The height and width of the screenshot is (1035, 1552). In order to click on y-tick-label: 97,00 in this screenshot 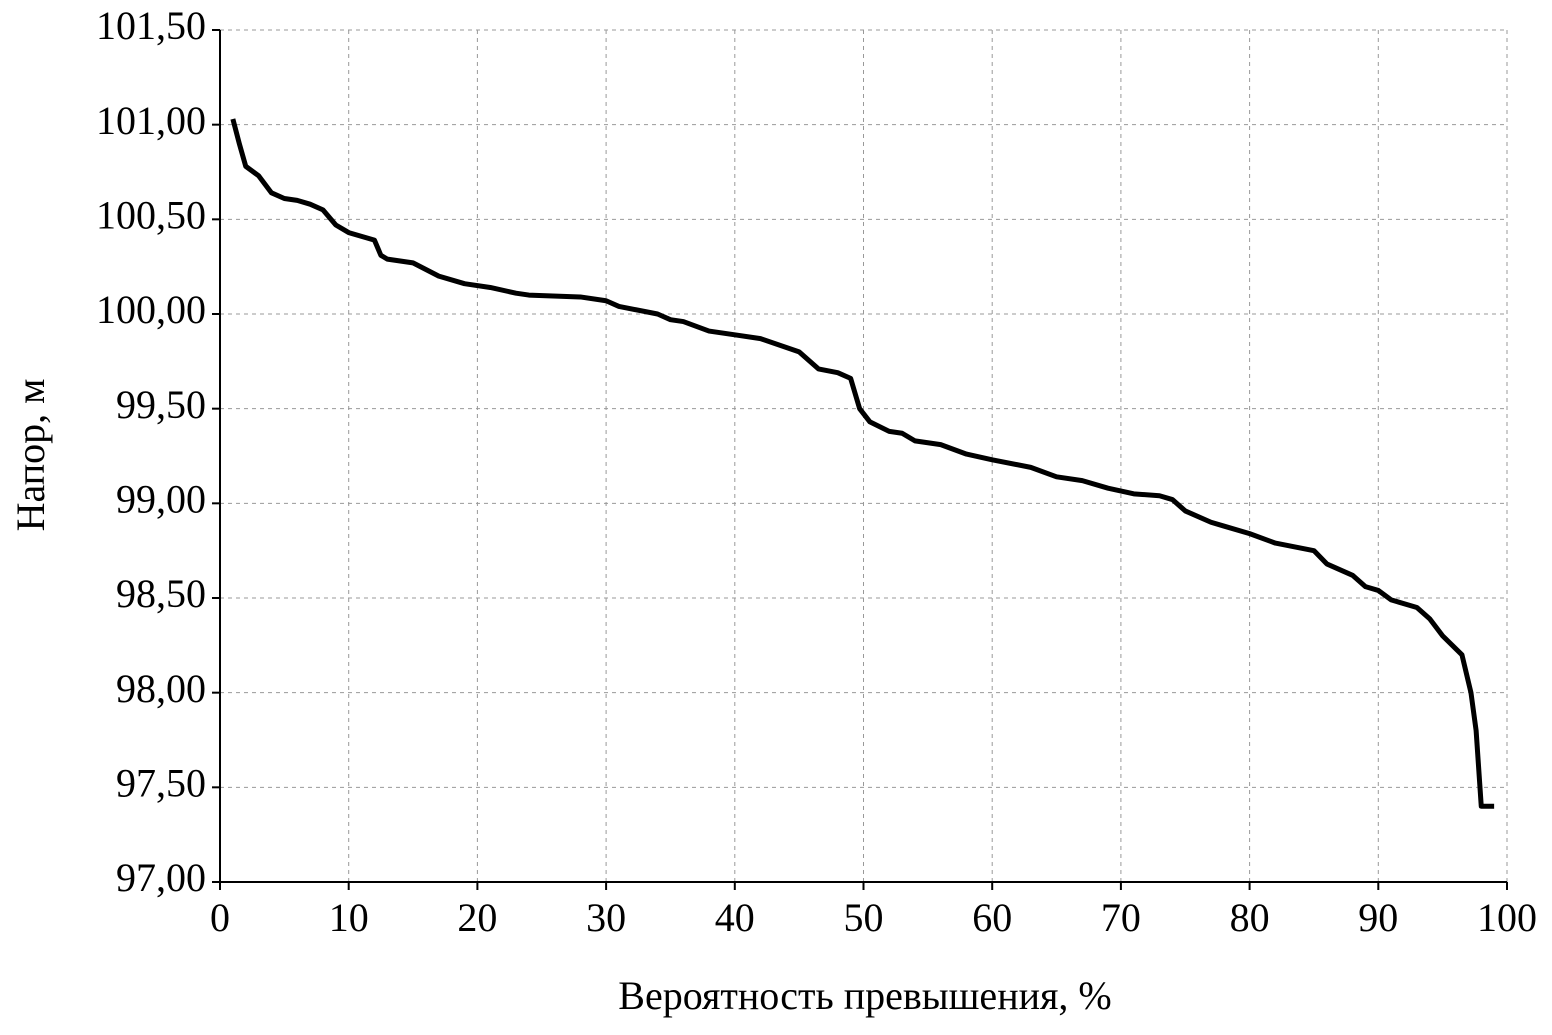, I will do `click(161, 877)`.